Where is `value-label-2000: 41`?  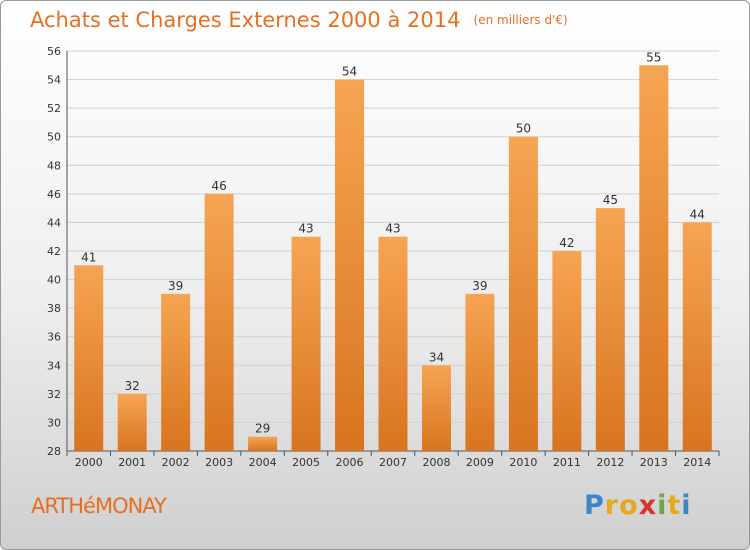
value-label-2000: 41 is located at coordinates (88, 257).